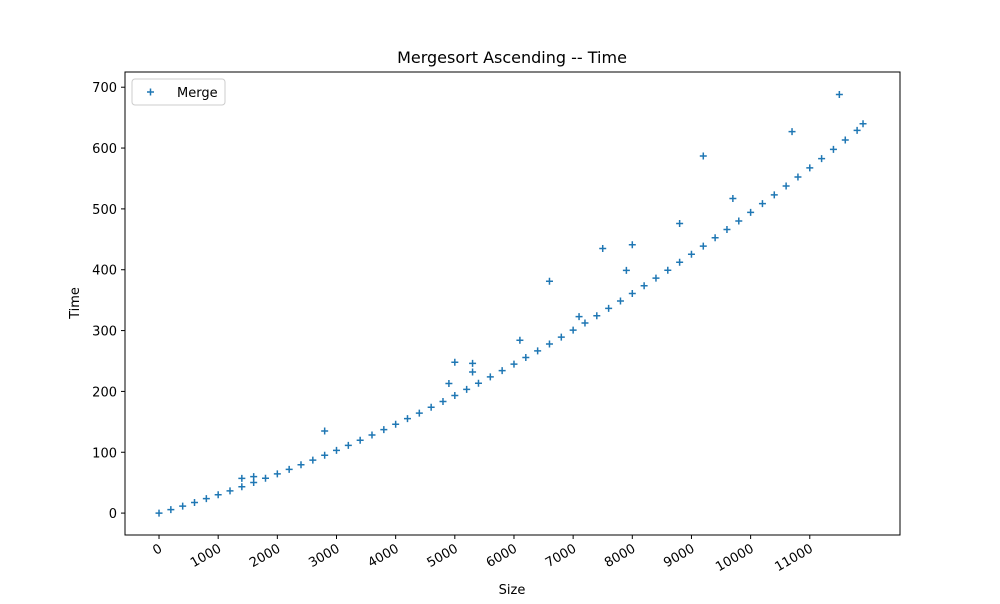 Image resolution: width=1000 pixels, height=604 pixels. I want to click on y-tick-label: 300, so click(104, 332).